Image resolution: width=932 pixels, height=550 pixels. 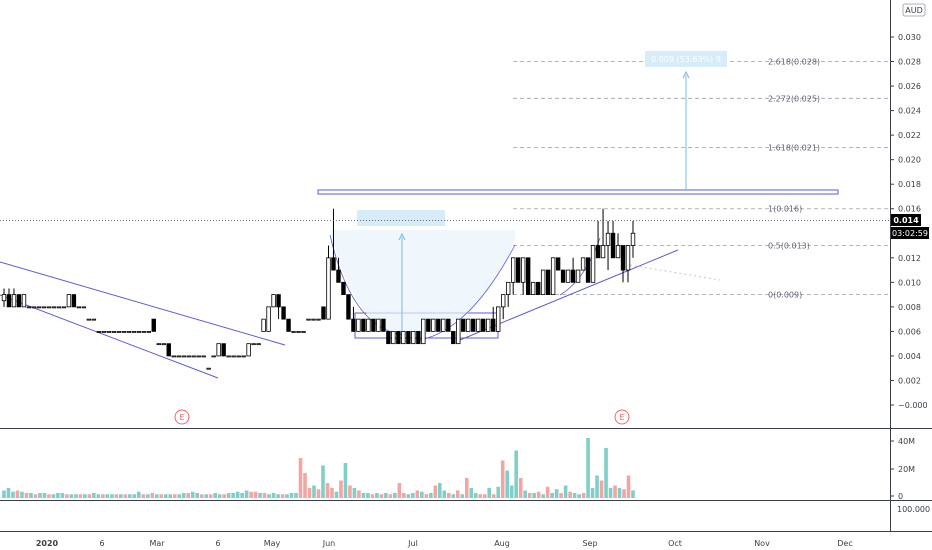 What do you see at coordinates (182, 417) in the screenshot?
I see `earnings-marker: E` at bounding box center [182, 417].